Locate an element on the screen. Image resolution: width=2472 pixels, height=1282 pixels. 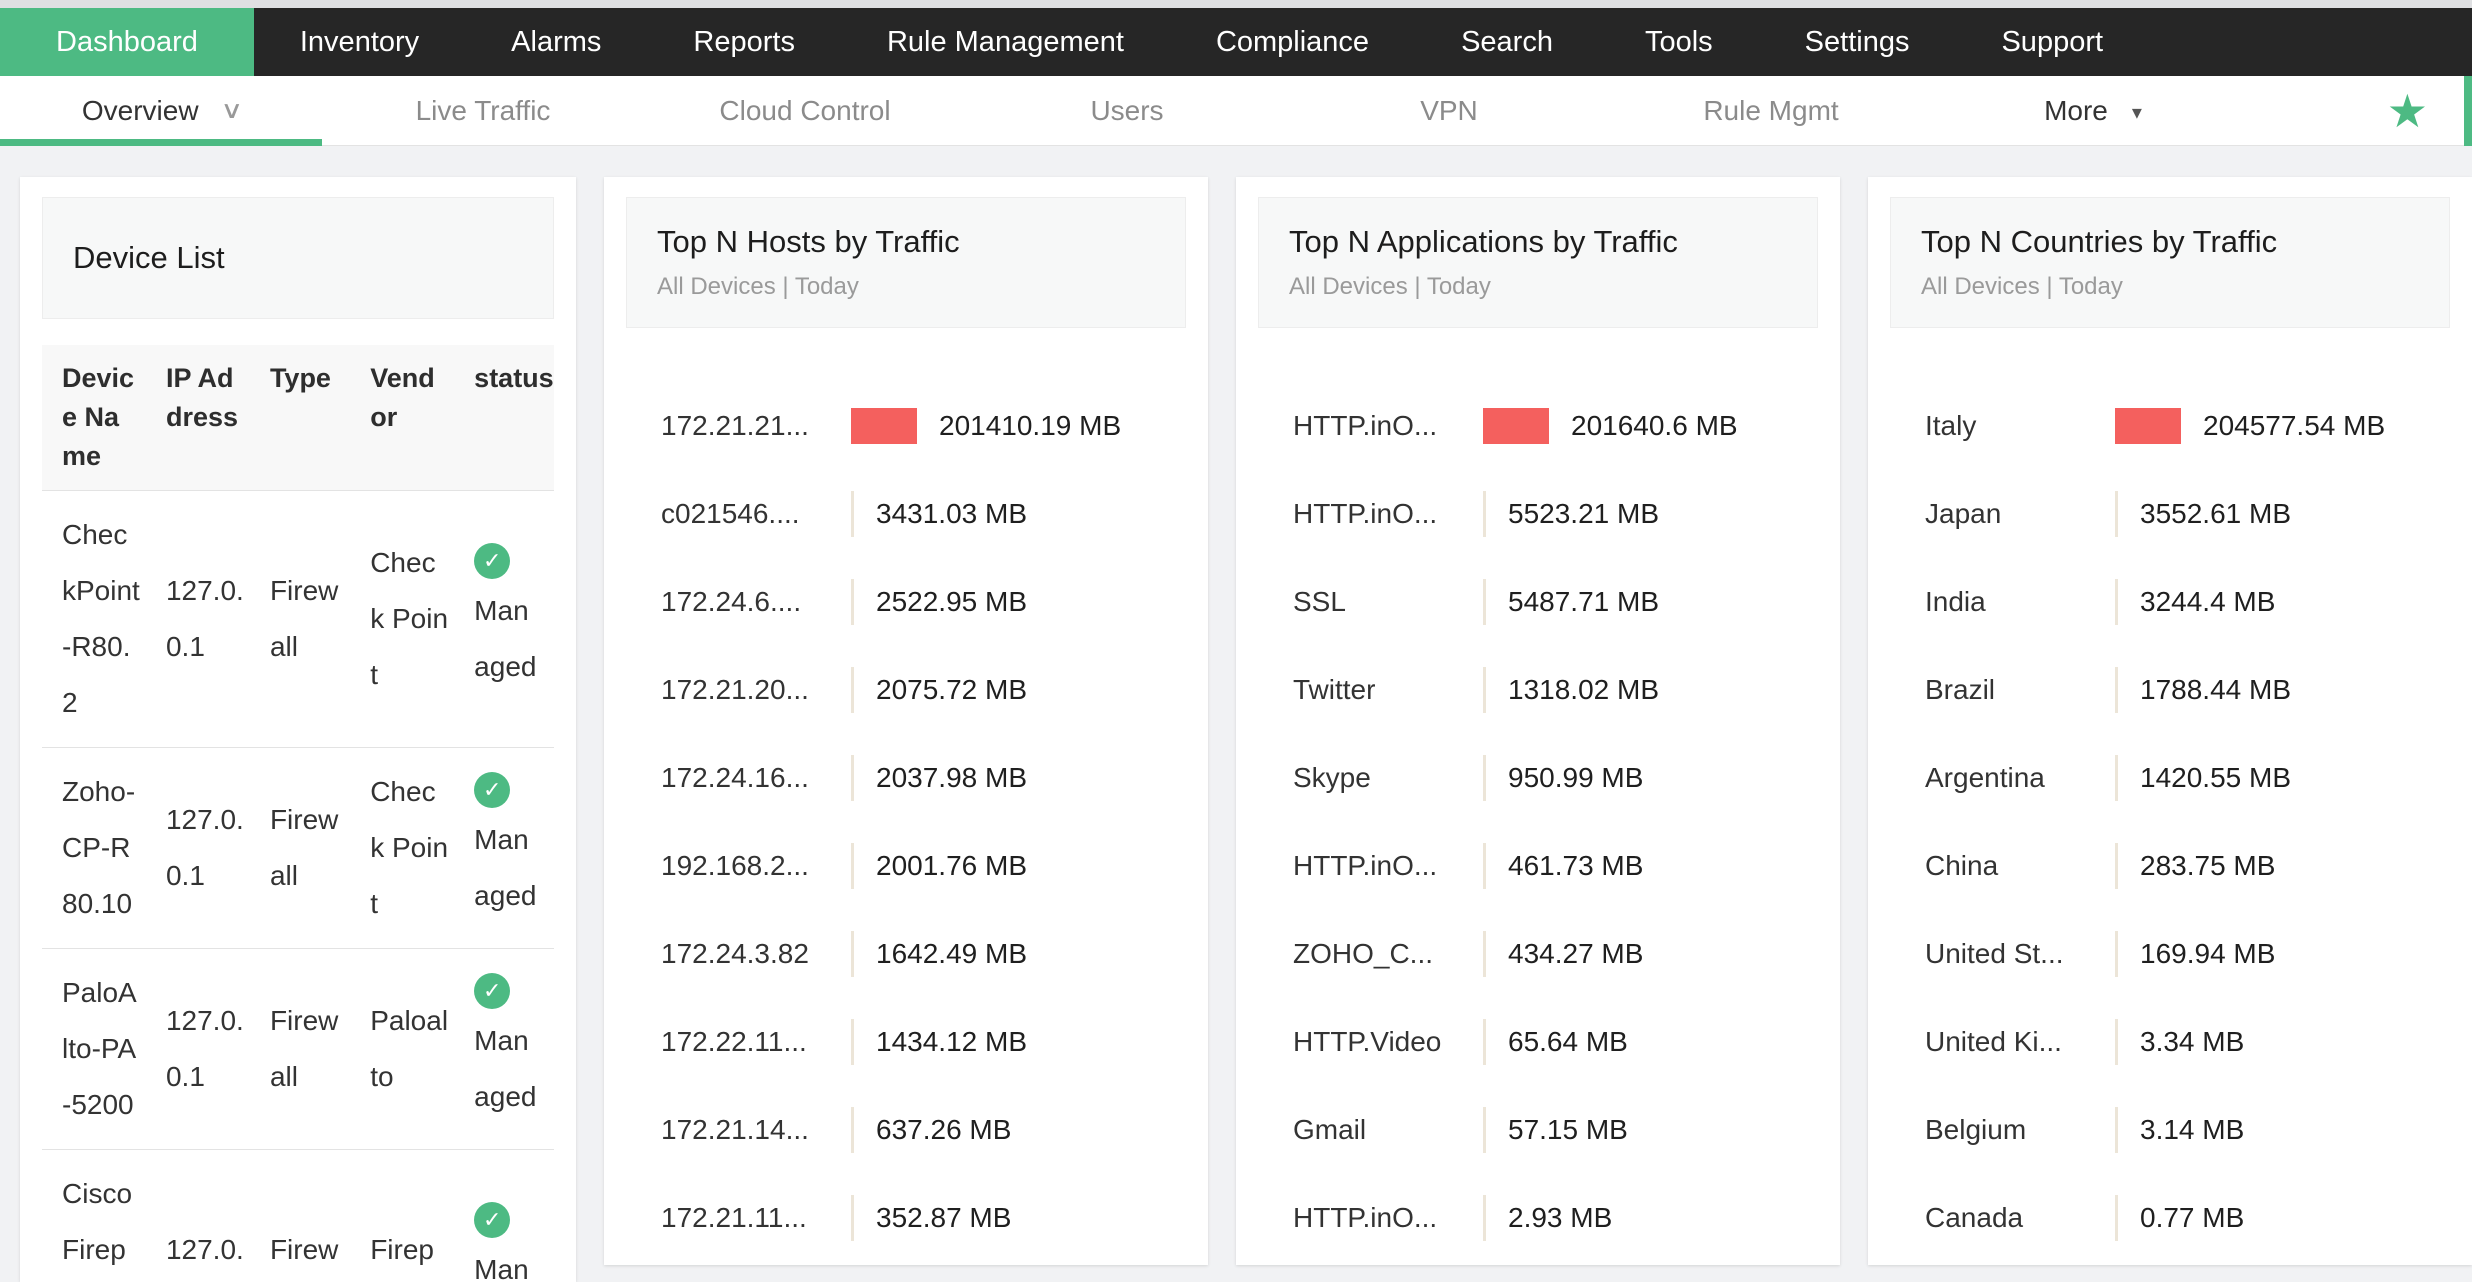
traffic-row-label: Argentina is located at coordinates (1985, 777).